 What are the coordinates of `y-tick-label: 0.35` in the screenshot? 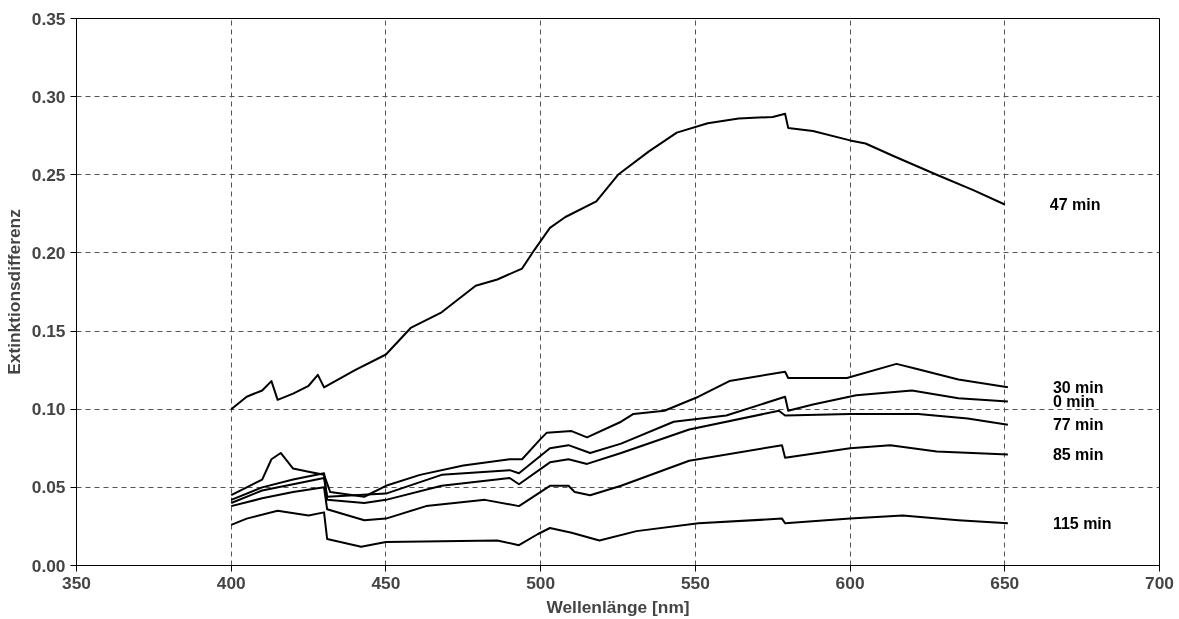 It's located at (48, 18).